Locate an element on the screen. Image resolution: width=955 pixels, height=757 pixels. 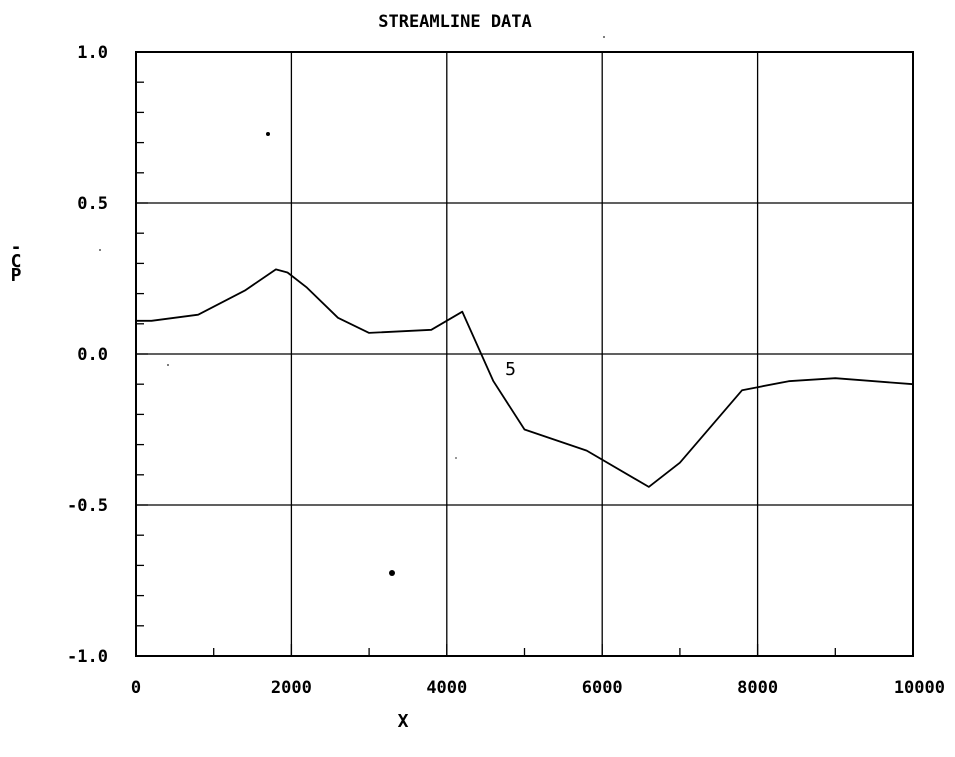
x-axis-label: X is located at coordinates (403, 721).